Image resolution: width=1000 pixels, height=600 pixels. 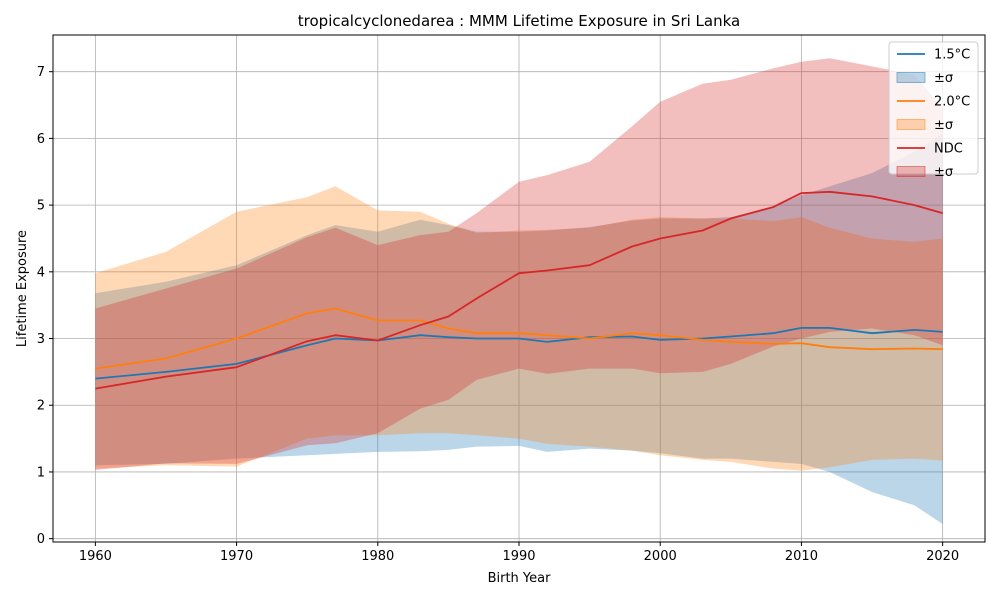 What do you see at coordinates (952, 55) in the screenshot?
I see `legend-label: 1.5°C` at bounding box center [952, 55].